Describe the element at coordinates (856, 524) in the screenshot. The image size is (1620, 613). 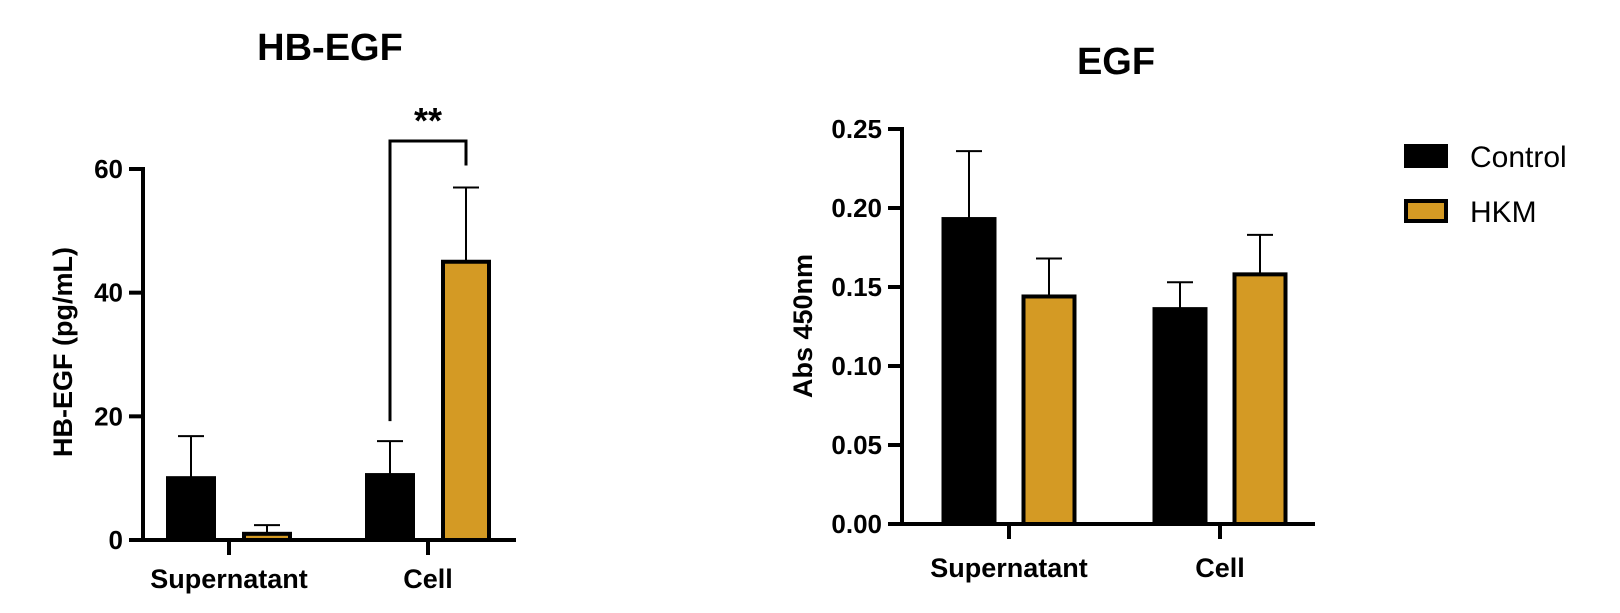
I see `y-tick-label: 0.00` at that location.